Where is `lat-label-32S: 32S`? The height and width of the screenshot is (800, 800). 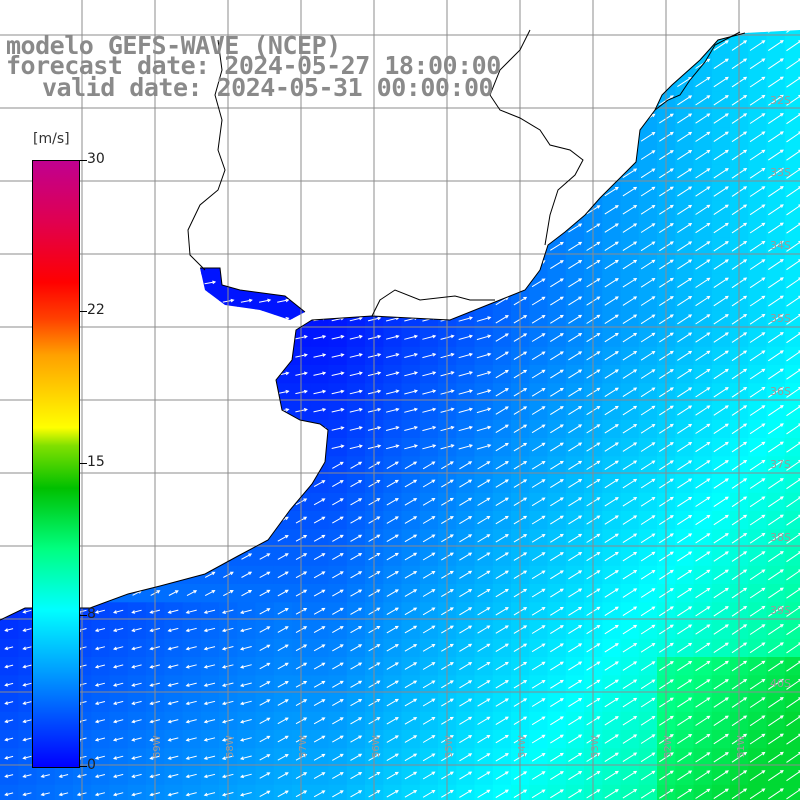
lat-label-32S: 32S is located at coordinates (780, 100).